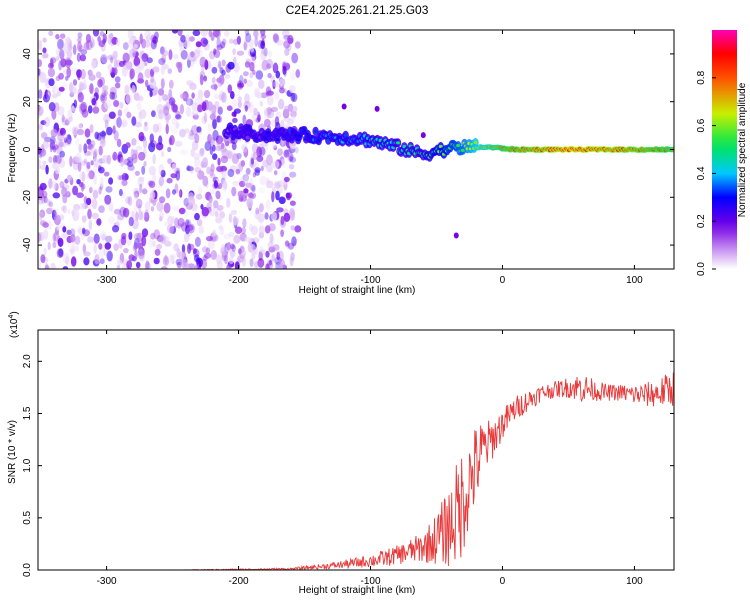 The width and height of the screenshot is (750, 600). What do you see at coordinates (239, 581) in the screenshot?
I see `x-tick-label: -200` at bounding box center [239, 581].